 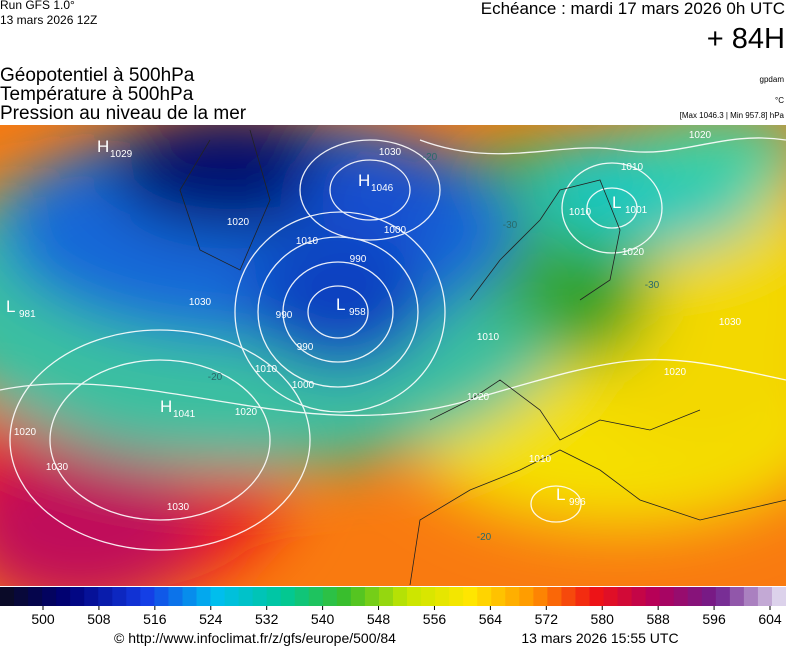 What do you see at coordinates (211, 619) in the screenshot?
I see `colorbar-label: 524` at bounding box center [211, 619].